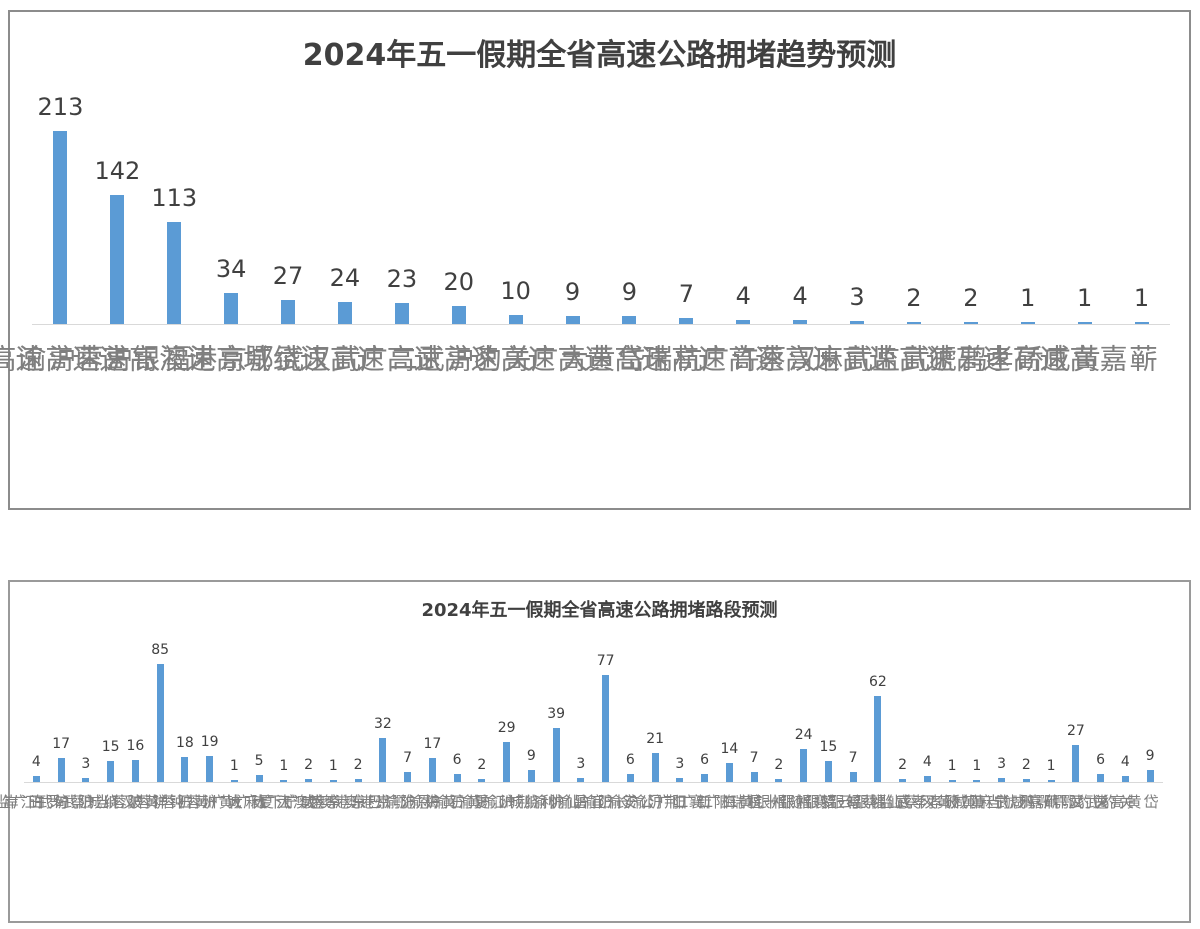 The height and width of the screenshot is (929, 1200). I want to click on category-label: 黄咸黄冈, so click(952, 801).